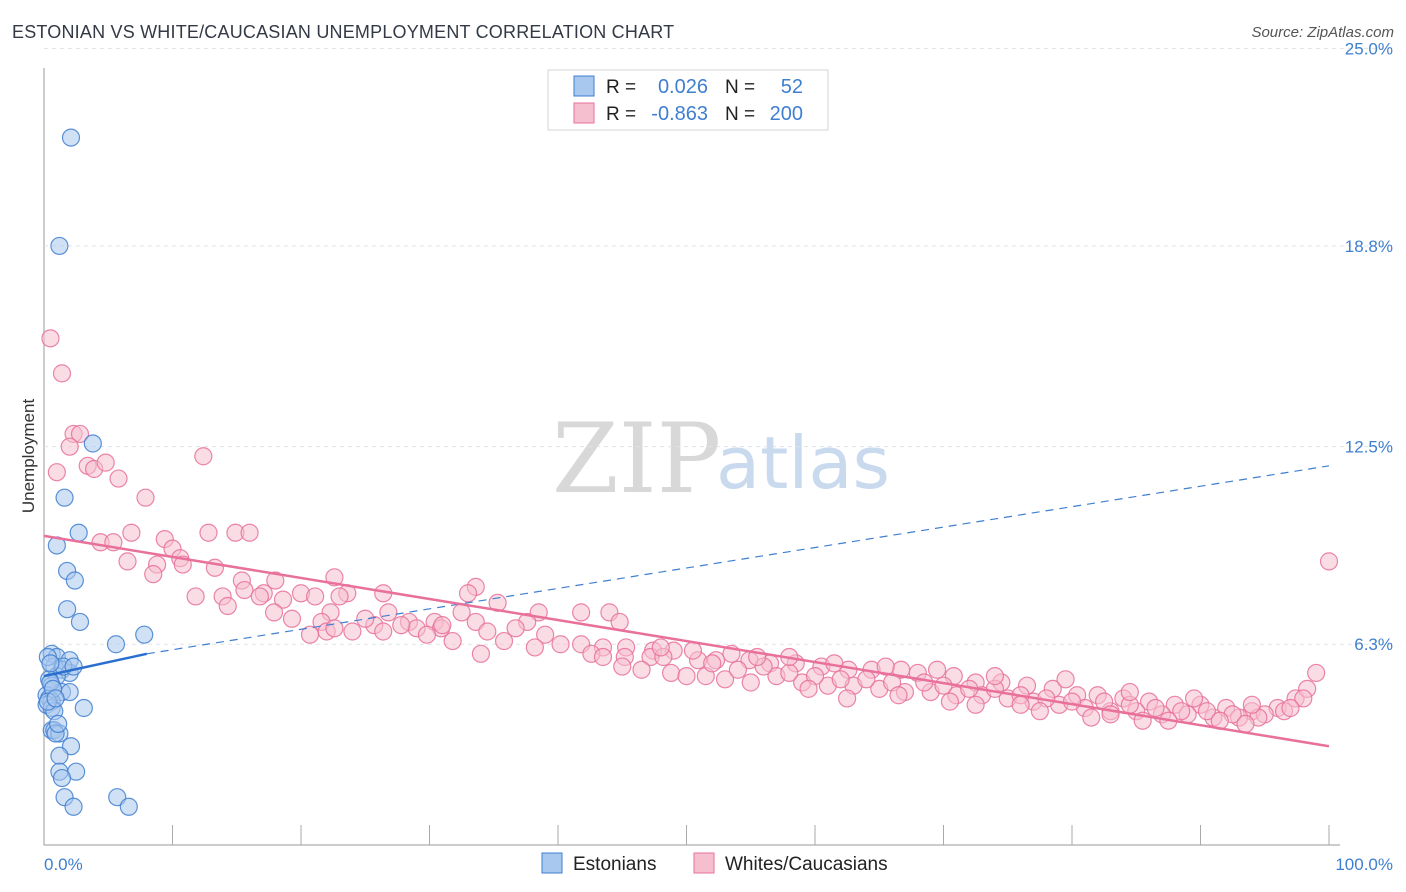 The height and width of the screenshot is (892, 1406). Describe the element at coordinates (704, 863) in the screenshot. I see `bottom-legend-swatch-whites` at that location.